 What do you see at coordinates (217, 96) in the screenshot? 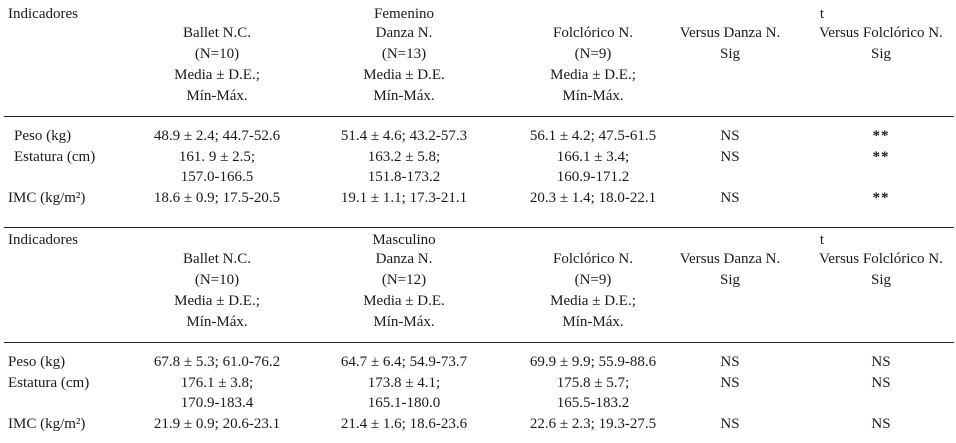
I see `female-col-ballet-range: Mín-Máx.` at bounding box center [217, 96].